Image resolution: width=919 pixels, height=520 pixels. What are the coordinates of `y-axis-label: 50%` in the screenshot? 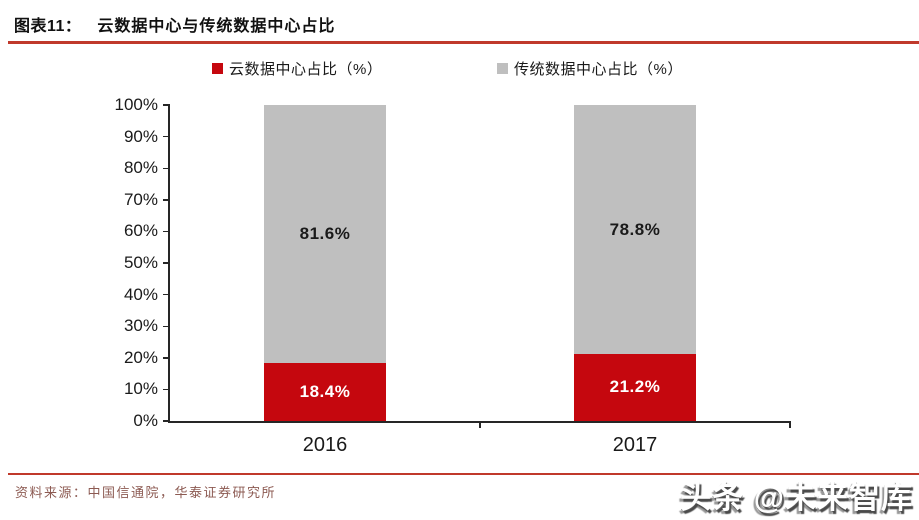 It's located at (140, 262).